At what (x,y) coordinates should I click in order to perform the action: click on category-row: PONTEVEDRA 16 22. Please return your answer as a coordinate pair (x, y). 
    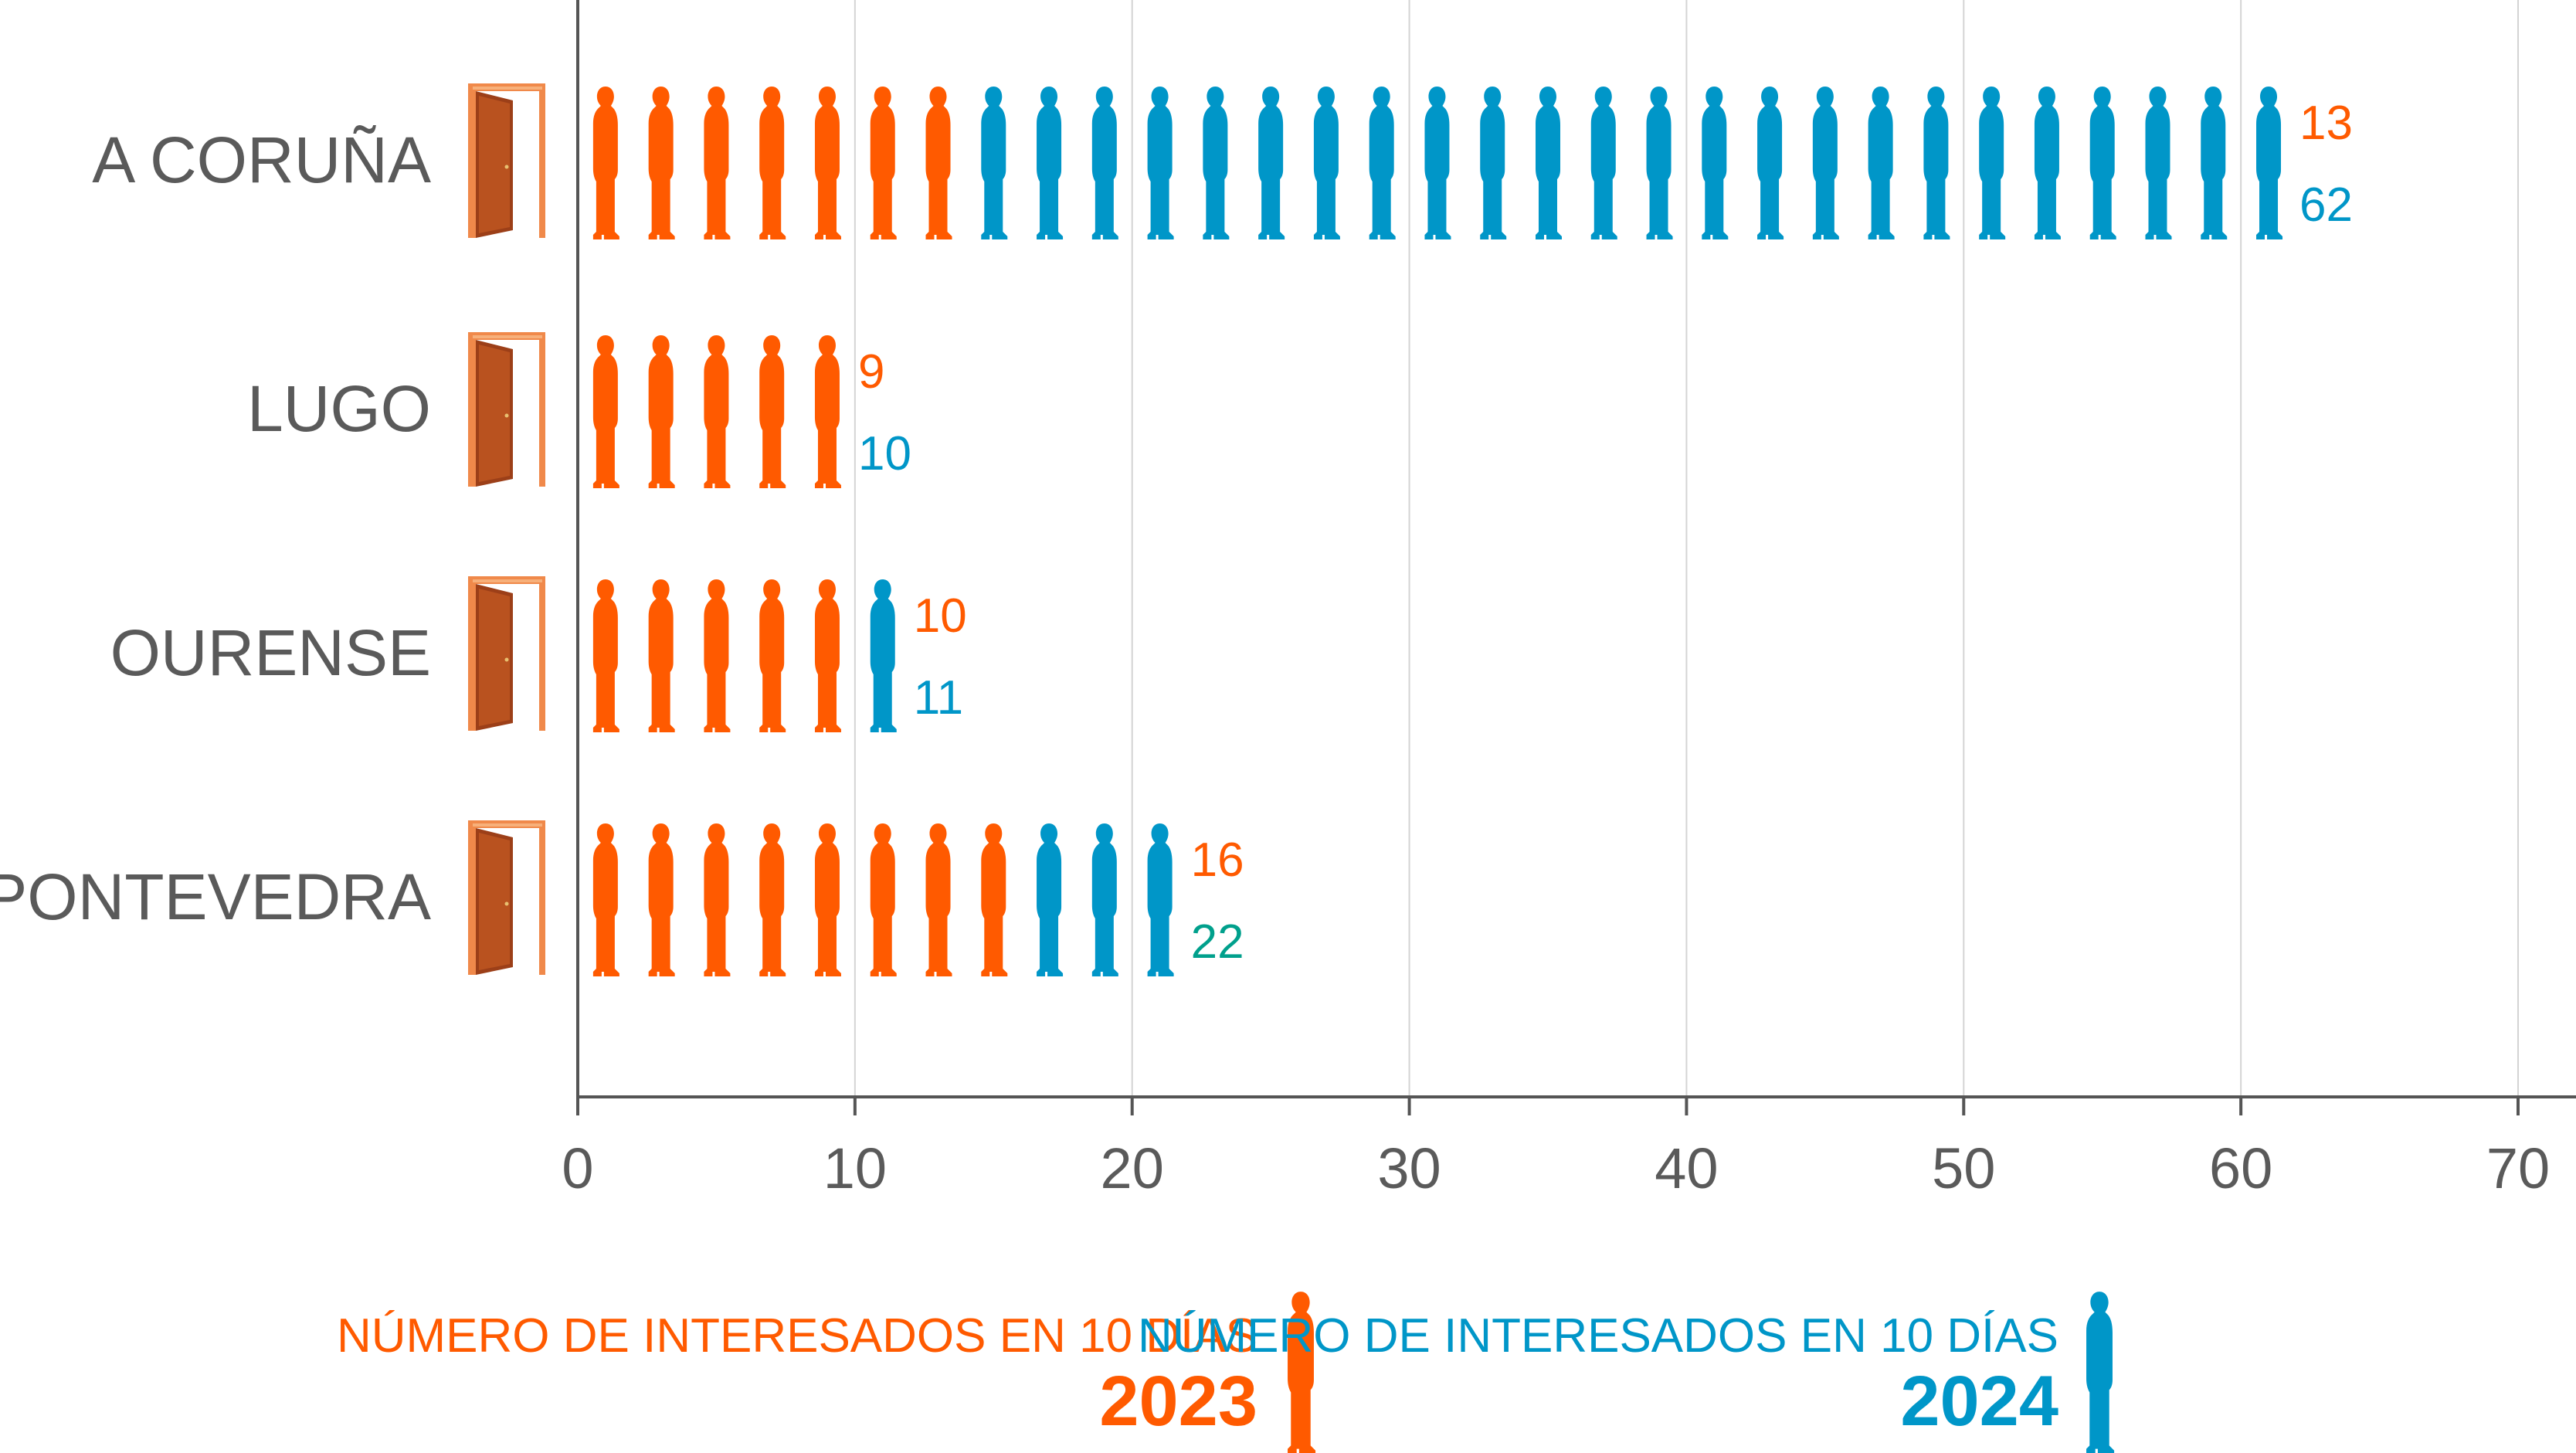
    Looking at the image, I should click on (622, 898).